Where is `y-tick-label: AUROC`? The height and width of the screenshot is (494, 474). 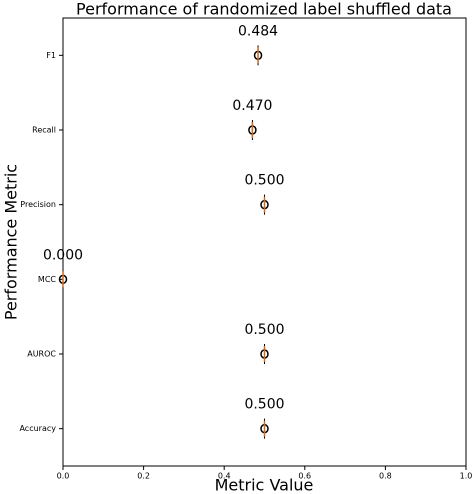 y-tick-label: AUROC is located at coordinates (41, 354).